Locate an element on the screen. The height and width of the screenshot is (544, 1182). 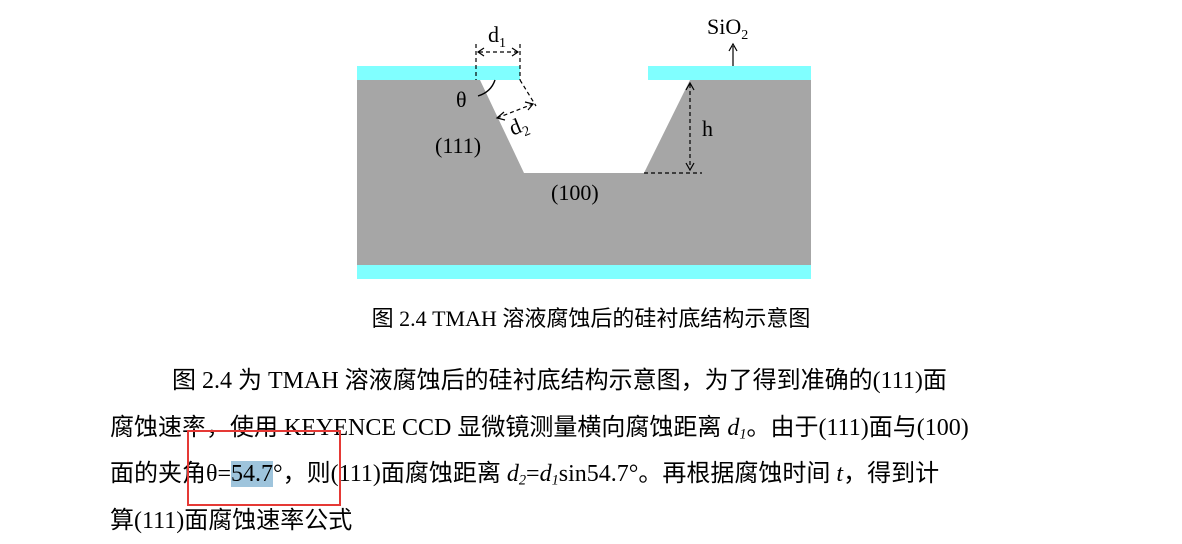
line2-text-b: 。由于(111)面与(100) is located at coordinates (858, 428).